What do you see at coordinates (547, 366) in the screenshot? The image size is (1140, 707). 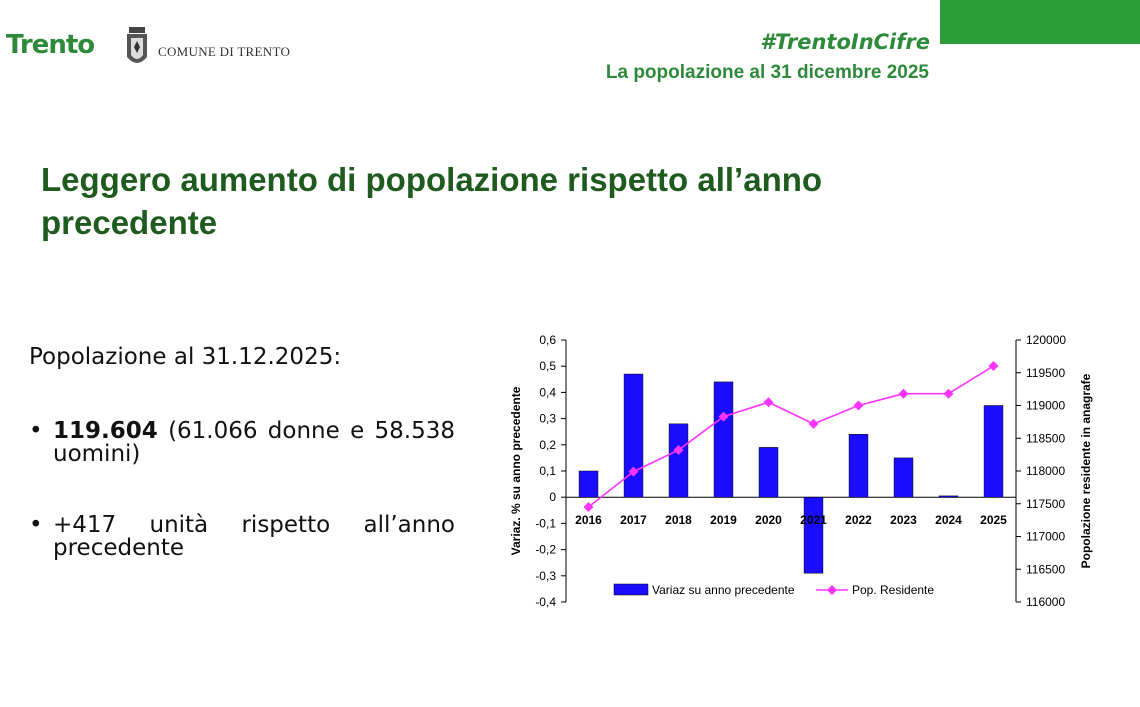 I see `y-tick-label: 0,5` at bounding box center [547, 366].